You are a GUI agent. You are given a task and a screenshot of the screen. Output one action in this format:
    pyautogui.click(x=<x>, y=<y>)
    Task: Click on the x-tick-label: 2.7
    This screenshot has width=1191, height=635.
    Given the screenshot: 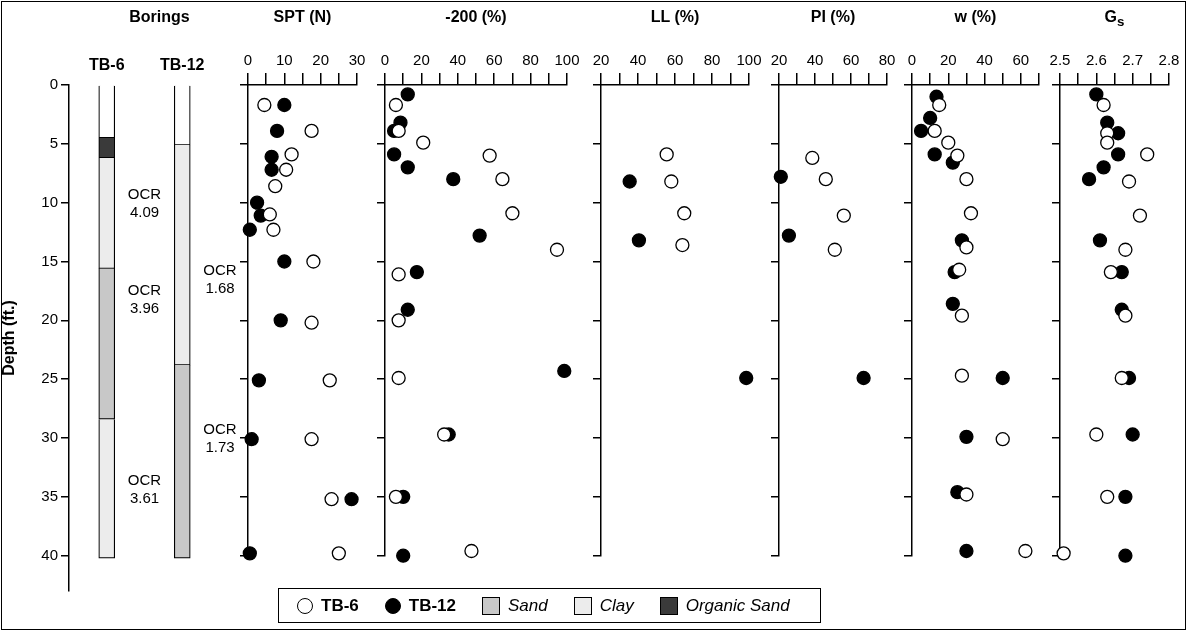 What is the action you would take?
    pyautogui.click(x=1133, y=60)
    